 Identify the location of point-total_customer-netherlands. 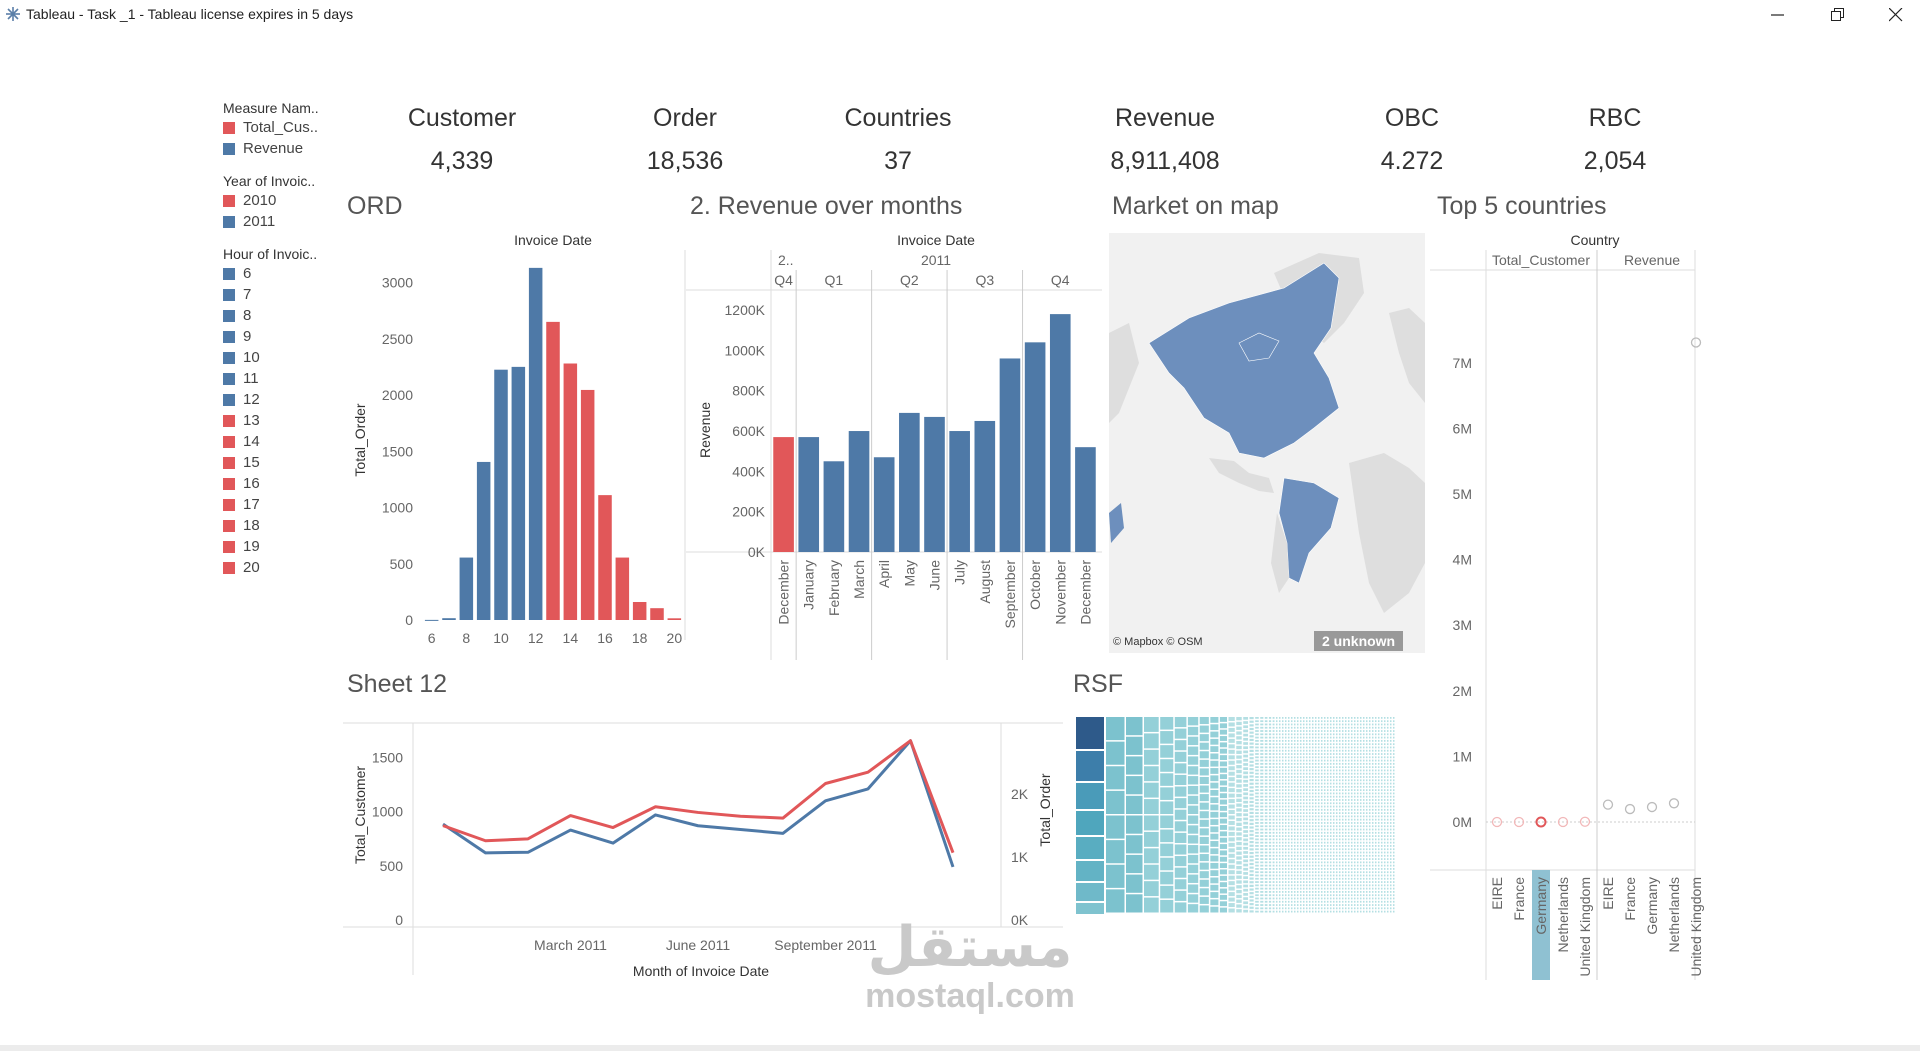
(1563, 822).